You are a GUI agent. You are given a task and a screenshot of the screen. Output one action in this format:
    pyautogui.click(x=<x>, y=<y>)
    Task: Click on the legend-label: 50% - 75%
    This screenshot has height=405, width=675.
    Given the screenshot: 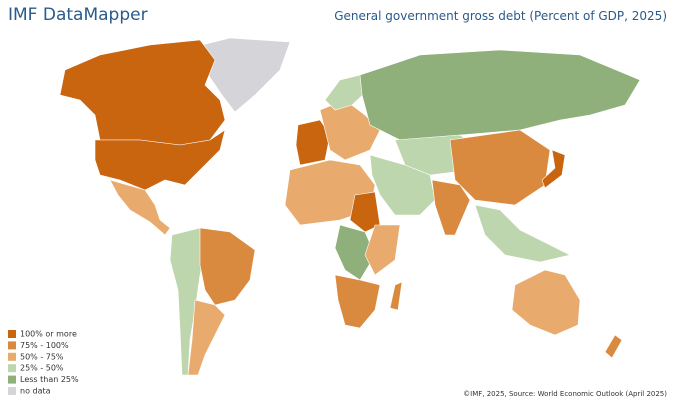 What is the action you would take?
    pyautogui.click(x=42, y=356)
    